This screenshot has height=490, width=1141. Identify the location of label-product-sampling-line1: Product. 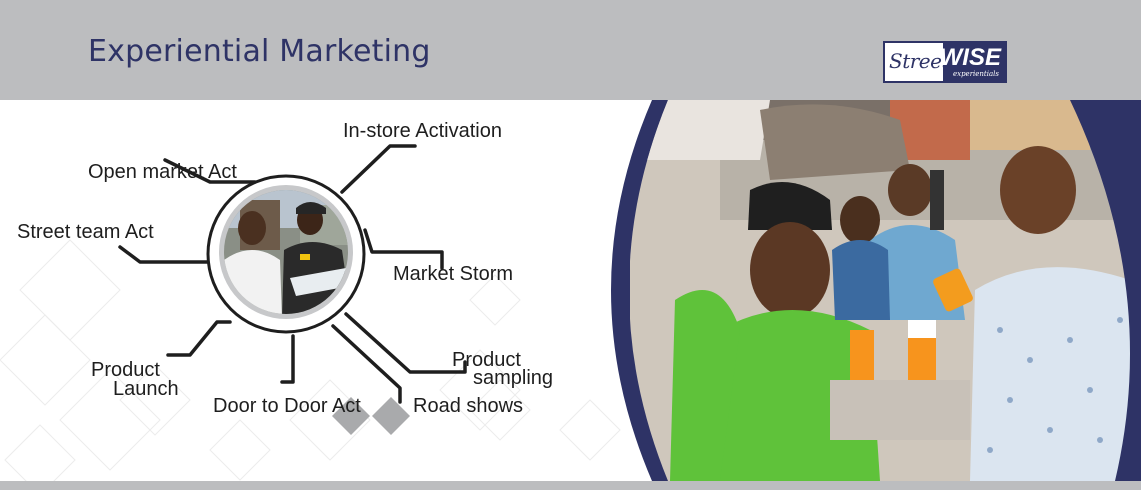
(486, 360).